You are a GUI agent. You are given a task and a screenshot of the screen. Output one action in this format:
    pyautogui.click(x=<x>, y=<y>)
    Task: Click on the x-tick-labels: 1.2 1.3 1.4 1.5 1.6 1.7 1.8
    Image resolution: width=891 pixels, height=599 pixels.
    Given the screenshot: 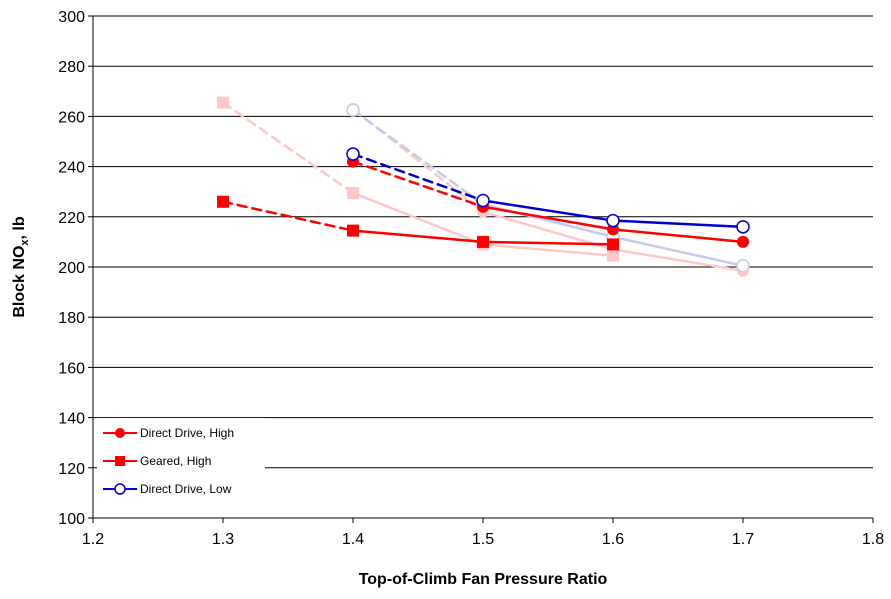 What is the action you would take?
    pyautogui.click(x=483, y=539)
    